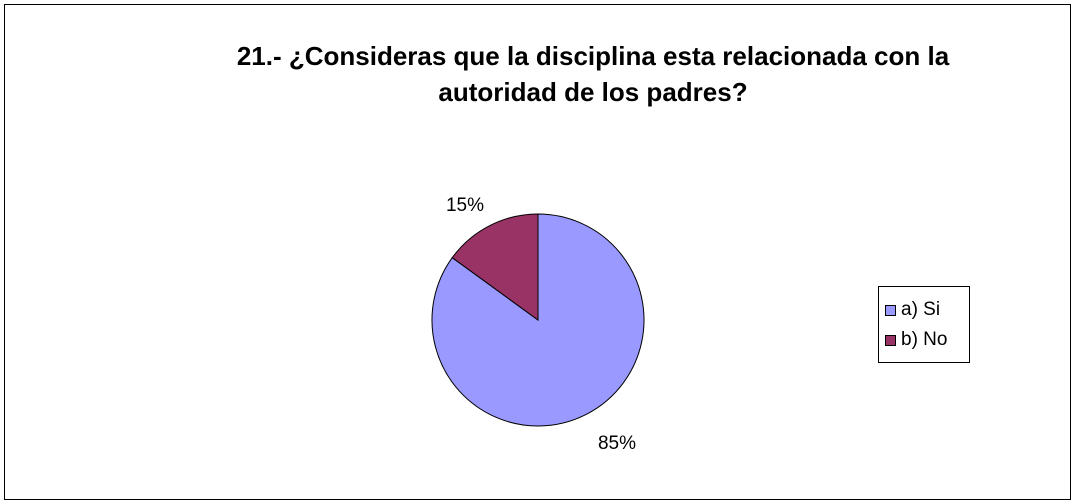  What do you see at coordinates (495, 267) in the screenshot?
I see `pie-slice-no` at bounding box center [495, 267].